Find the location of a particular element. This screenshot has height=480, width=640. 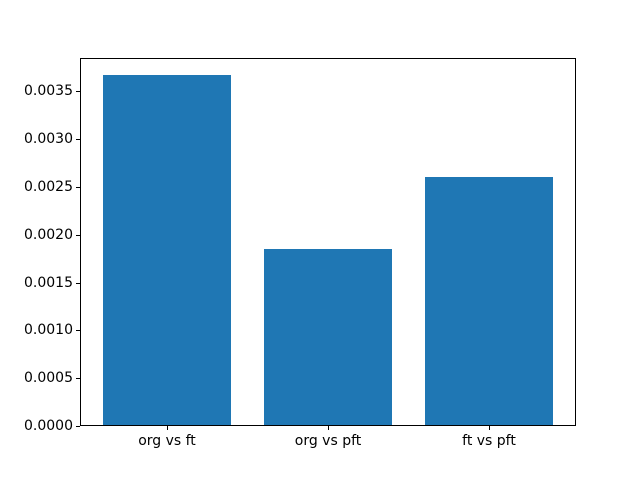

y-tick-label: 0.0025 is located at coordinates (48, 187).